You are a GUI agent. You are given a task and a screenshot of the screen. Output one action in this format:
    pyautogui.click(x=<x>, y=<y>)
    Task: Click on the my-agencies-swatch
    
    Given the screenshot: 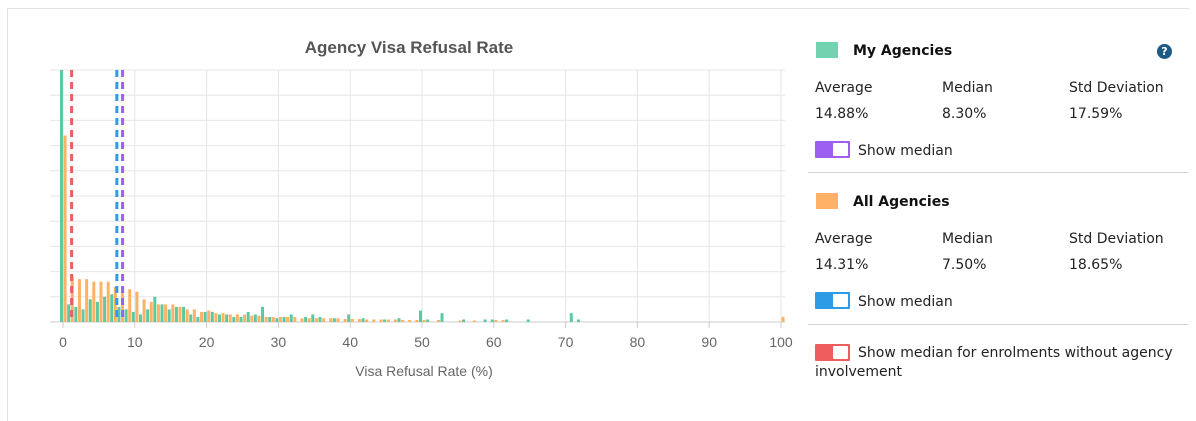 What is the action you would take?
    pyautogui.click(x=827, y=50)
    